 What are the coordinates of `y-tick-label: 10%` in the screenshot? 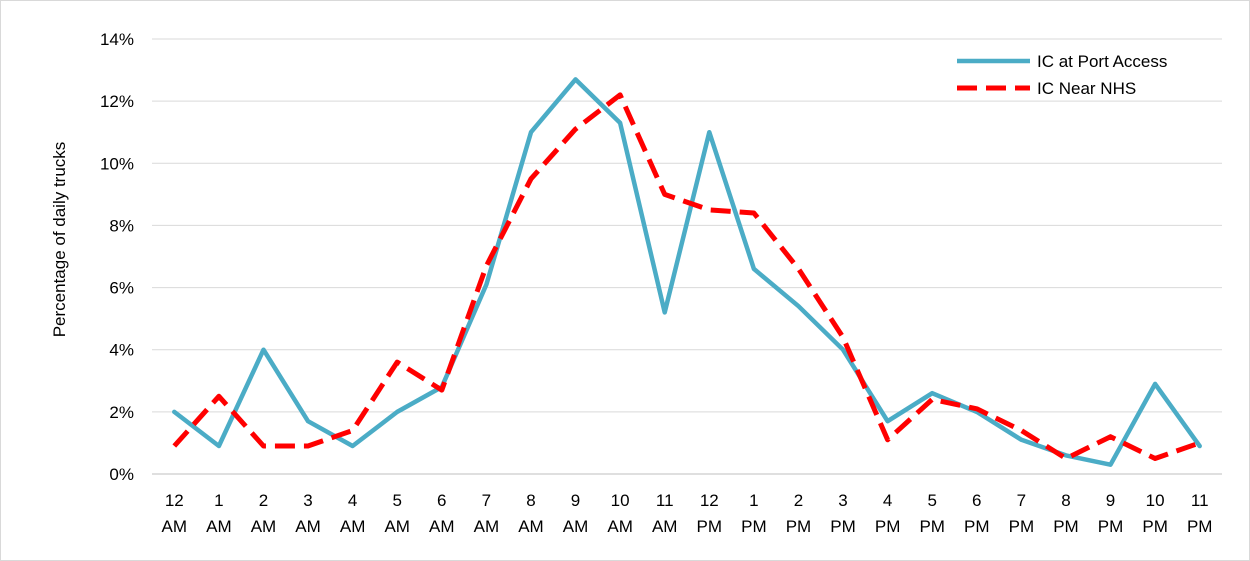 It's located at (117, 163).